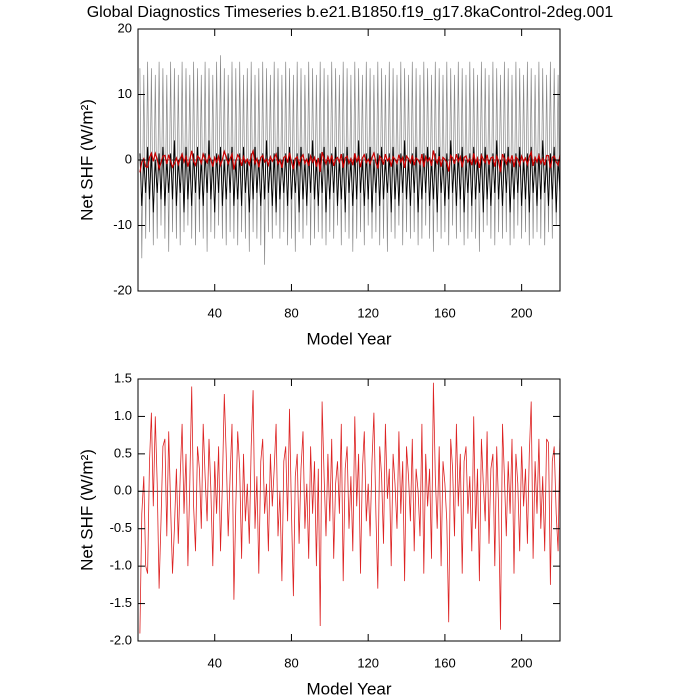 The width and height of the screenshot is (700, 700). What do you see at coordinates (125, 27) in the screenshot?
I see `y-tick-label: 20` at bounding box center [125, 27].